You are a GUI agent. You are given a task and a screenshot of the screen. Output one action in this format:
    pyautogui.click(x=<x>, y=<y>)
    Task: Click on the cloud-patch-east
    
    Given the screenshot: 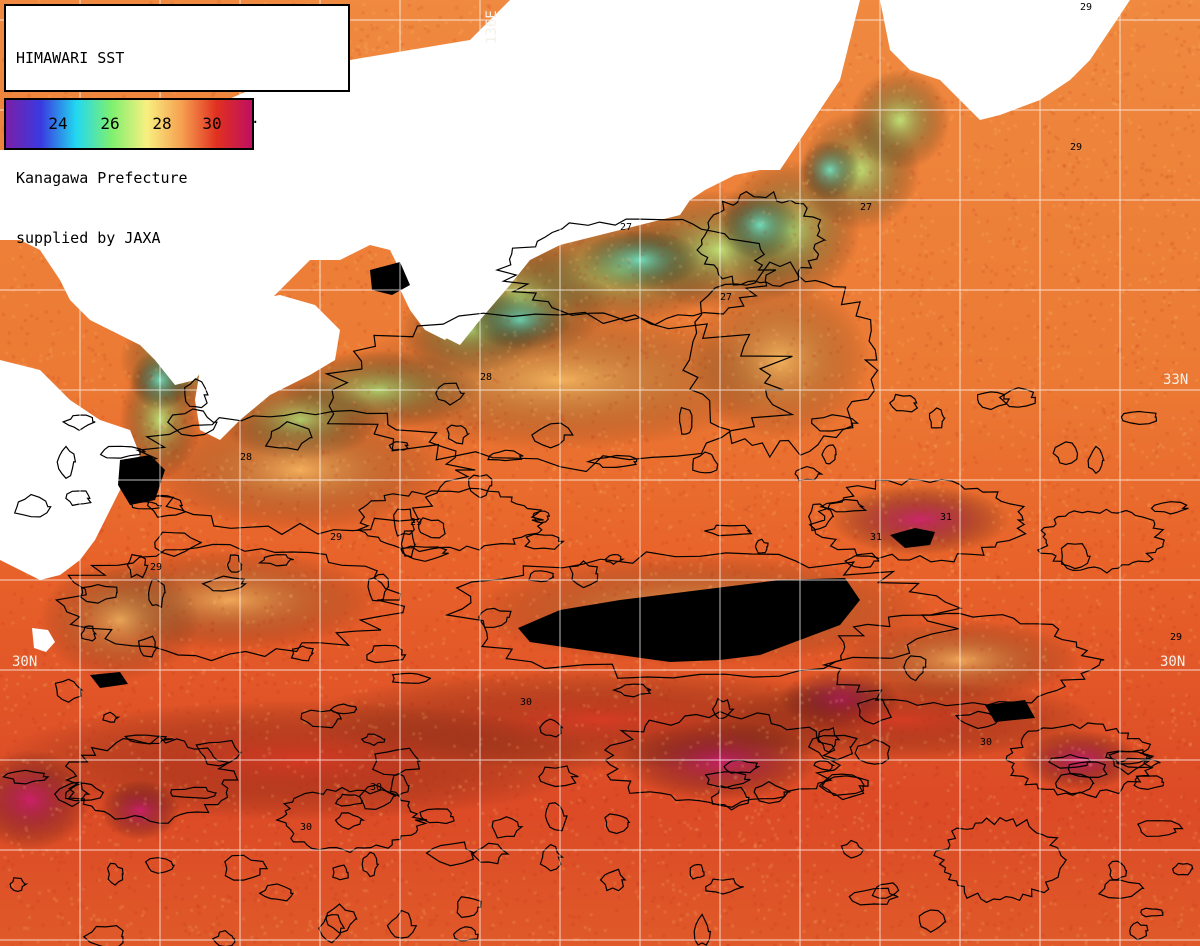 What is the action you would take?
    pyautogui.click(x=912, y=538)
    